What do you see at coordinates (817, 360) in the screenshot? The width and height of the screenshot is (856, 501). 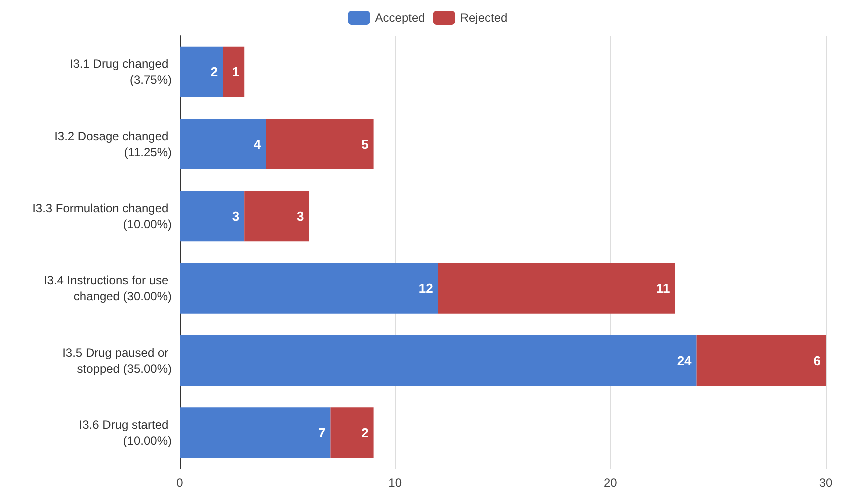 I see `data-label: 6` at bounding box center [817, 360].